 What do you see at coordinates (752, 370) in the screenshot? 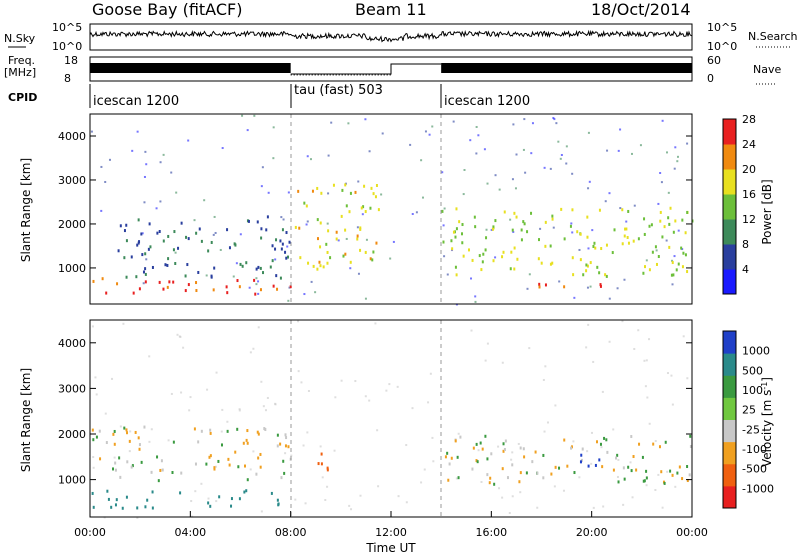
I see `velocity-scale-tick: 500` at bounding box center [752, 370].